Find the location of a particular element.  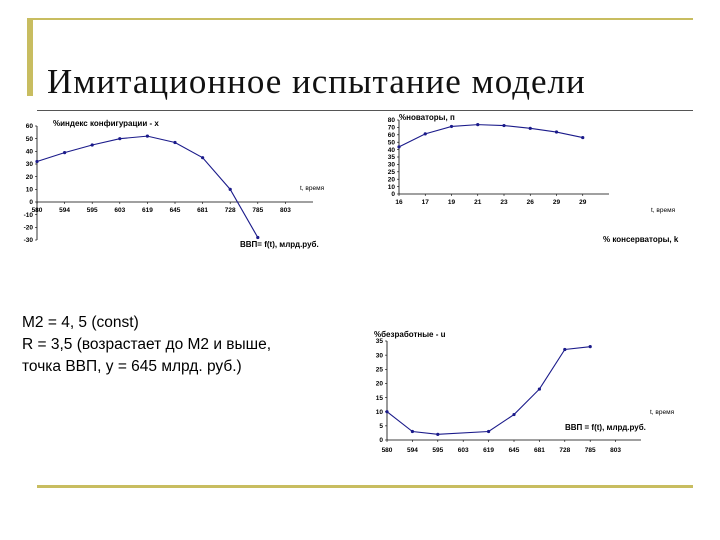

y-tick-label: 70 is located at coordinates (392, 128).